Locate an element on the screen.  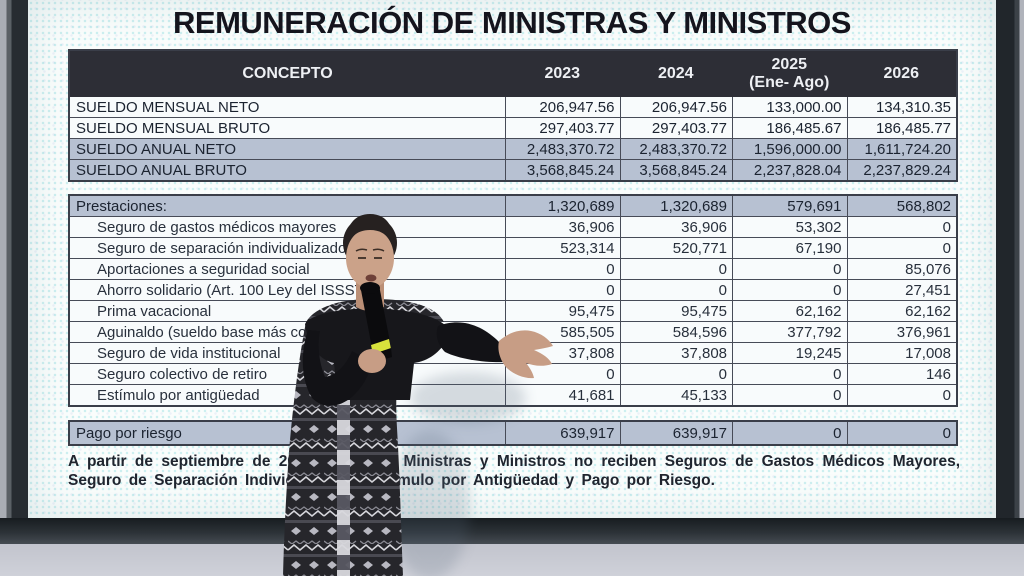
row-label: Prestaciones: is located at coordinates (121, 206).